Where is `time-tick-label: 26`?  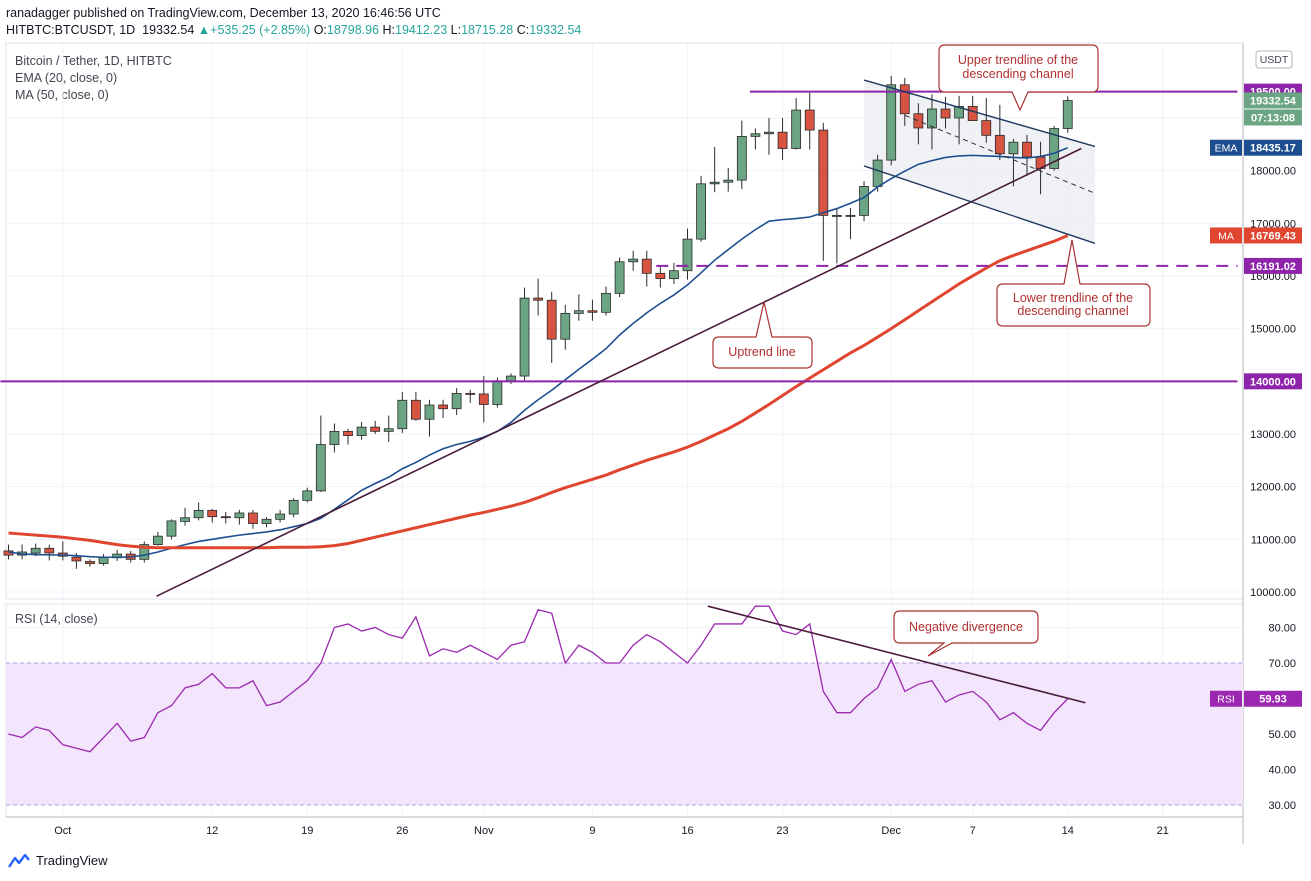
time-tick-label: 26 is located at coordinates (402, 831).